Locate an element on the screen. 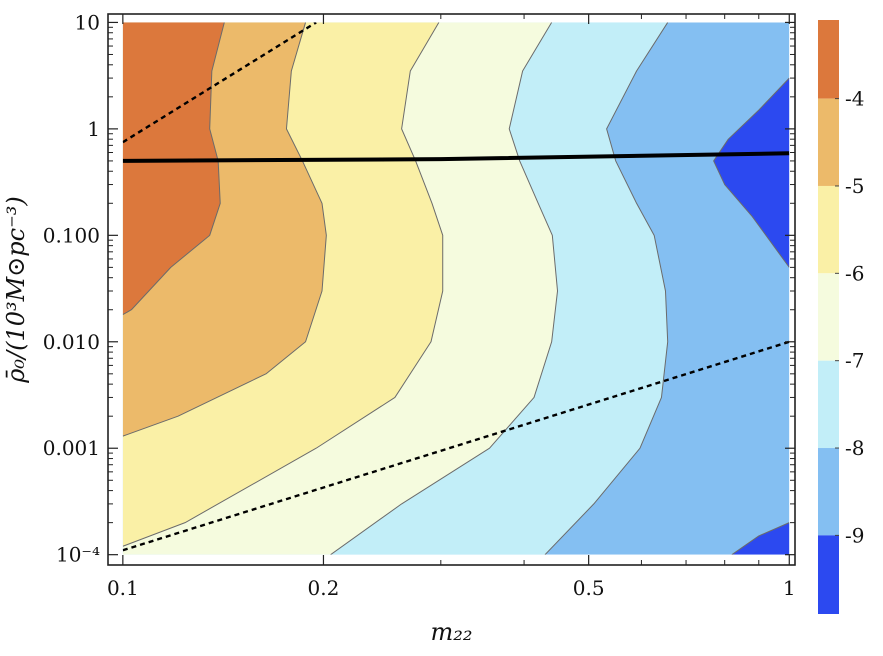 This screenshot has height=656, width=883. y-tick-label: 0.010 is located at coordinates (71, 342).